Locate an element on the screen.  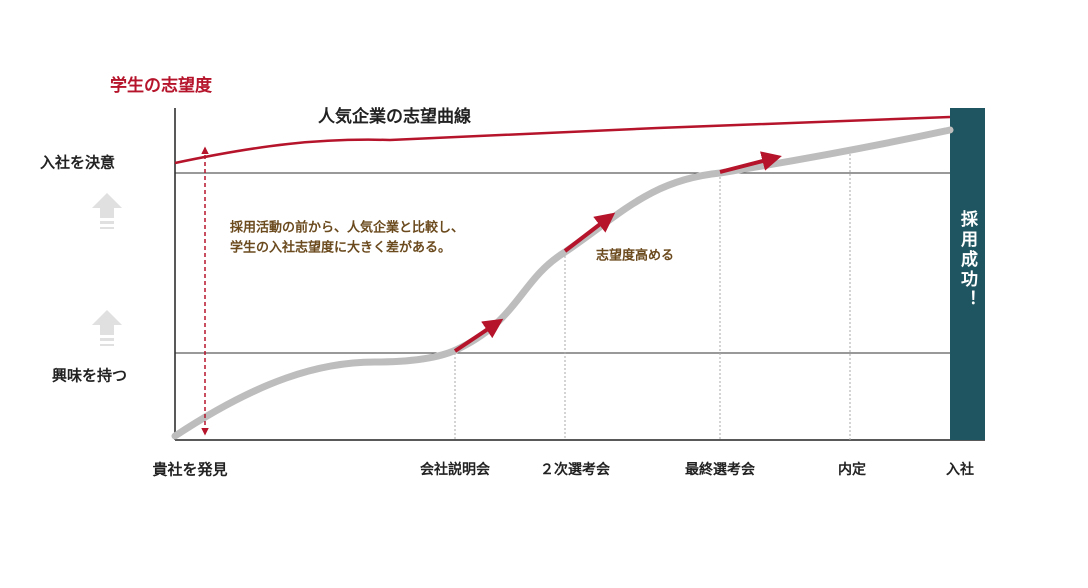
stage-label: ２次選考会 is located at coordinates (575, 469).